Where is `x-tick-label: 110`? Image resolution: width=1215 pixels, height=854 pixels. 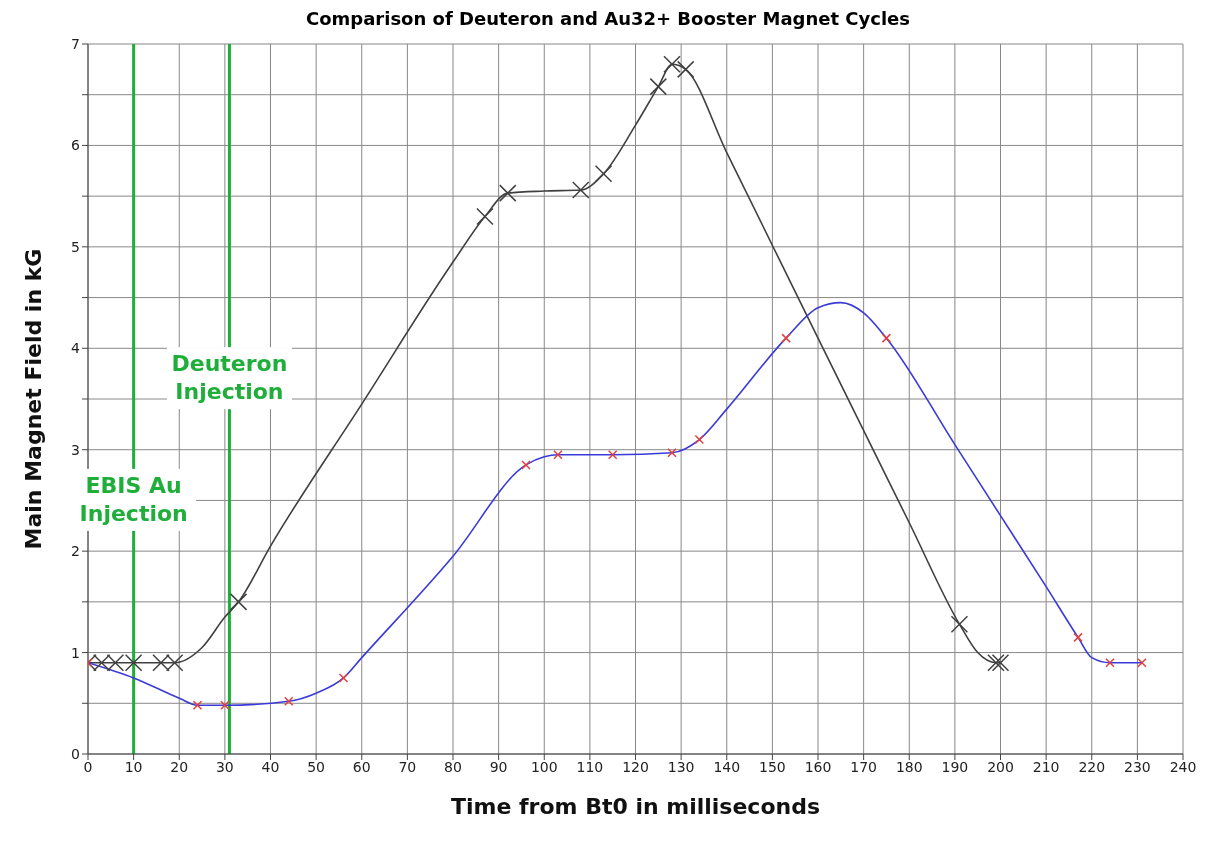 x-tick-label: 110 is located at coordinates (590, 766).